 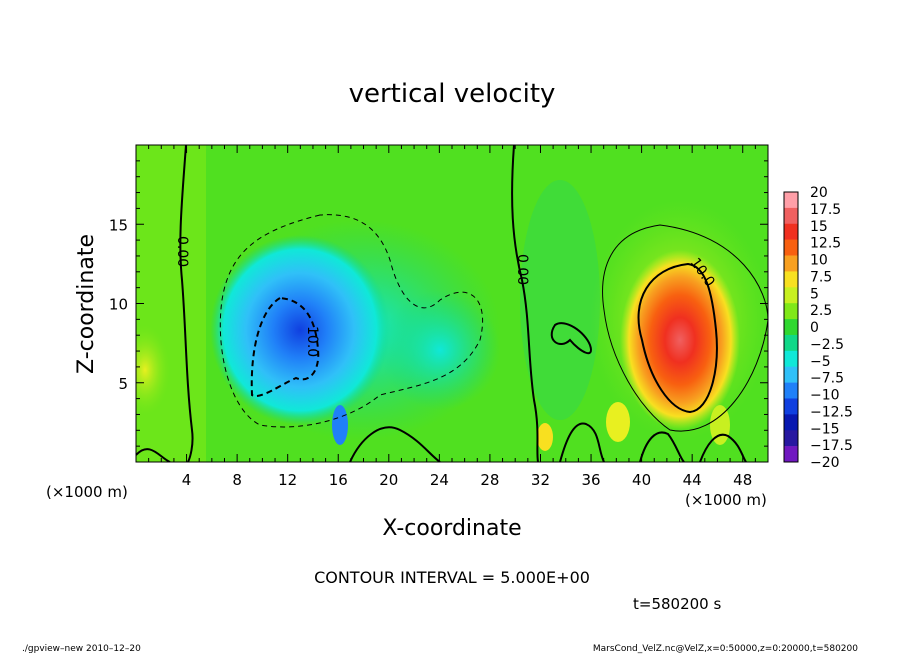 What do you see at coordinates (827, 345) in the screenshot?
I see `colorbar-label: −2.5` at bounding box center [827, 345].